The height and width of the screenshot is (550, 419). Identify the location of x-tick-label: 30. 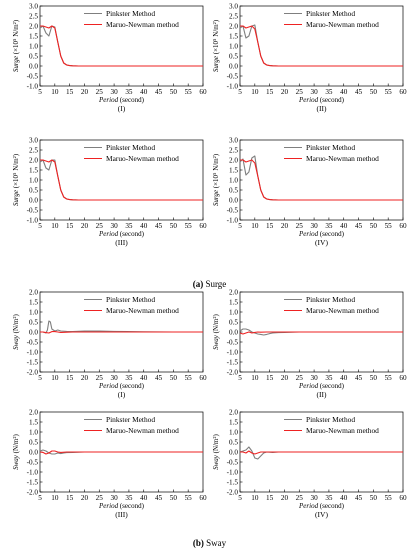
(314, 378).